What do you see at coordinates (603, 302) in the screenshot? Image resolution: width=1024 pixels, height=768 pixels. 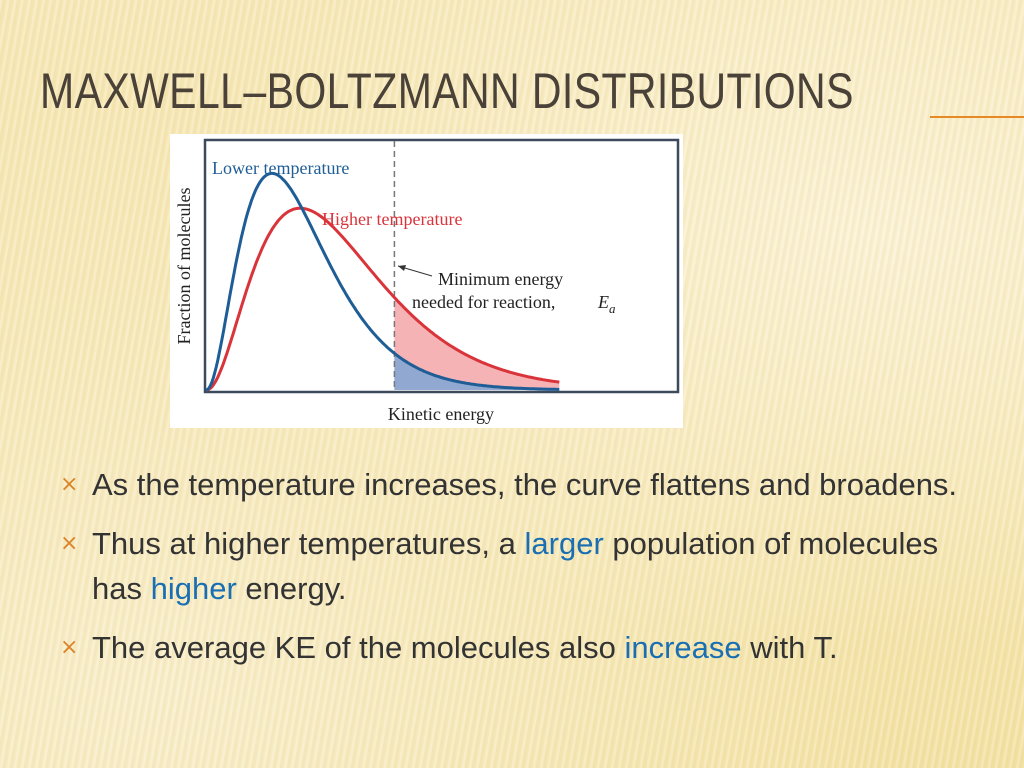 I see `annotation-symbol-e: E` at bounding box center [603, 302].